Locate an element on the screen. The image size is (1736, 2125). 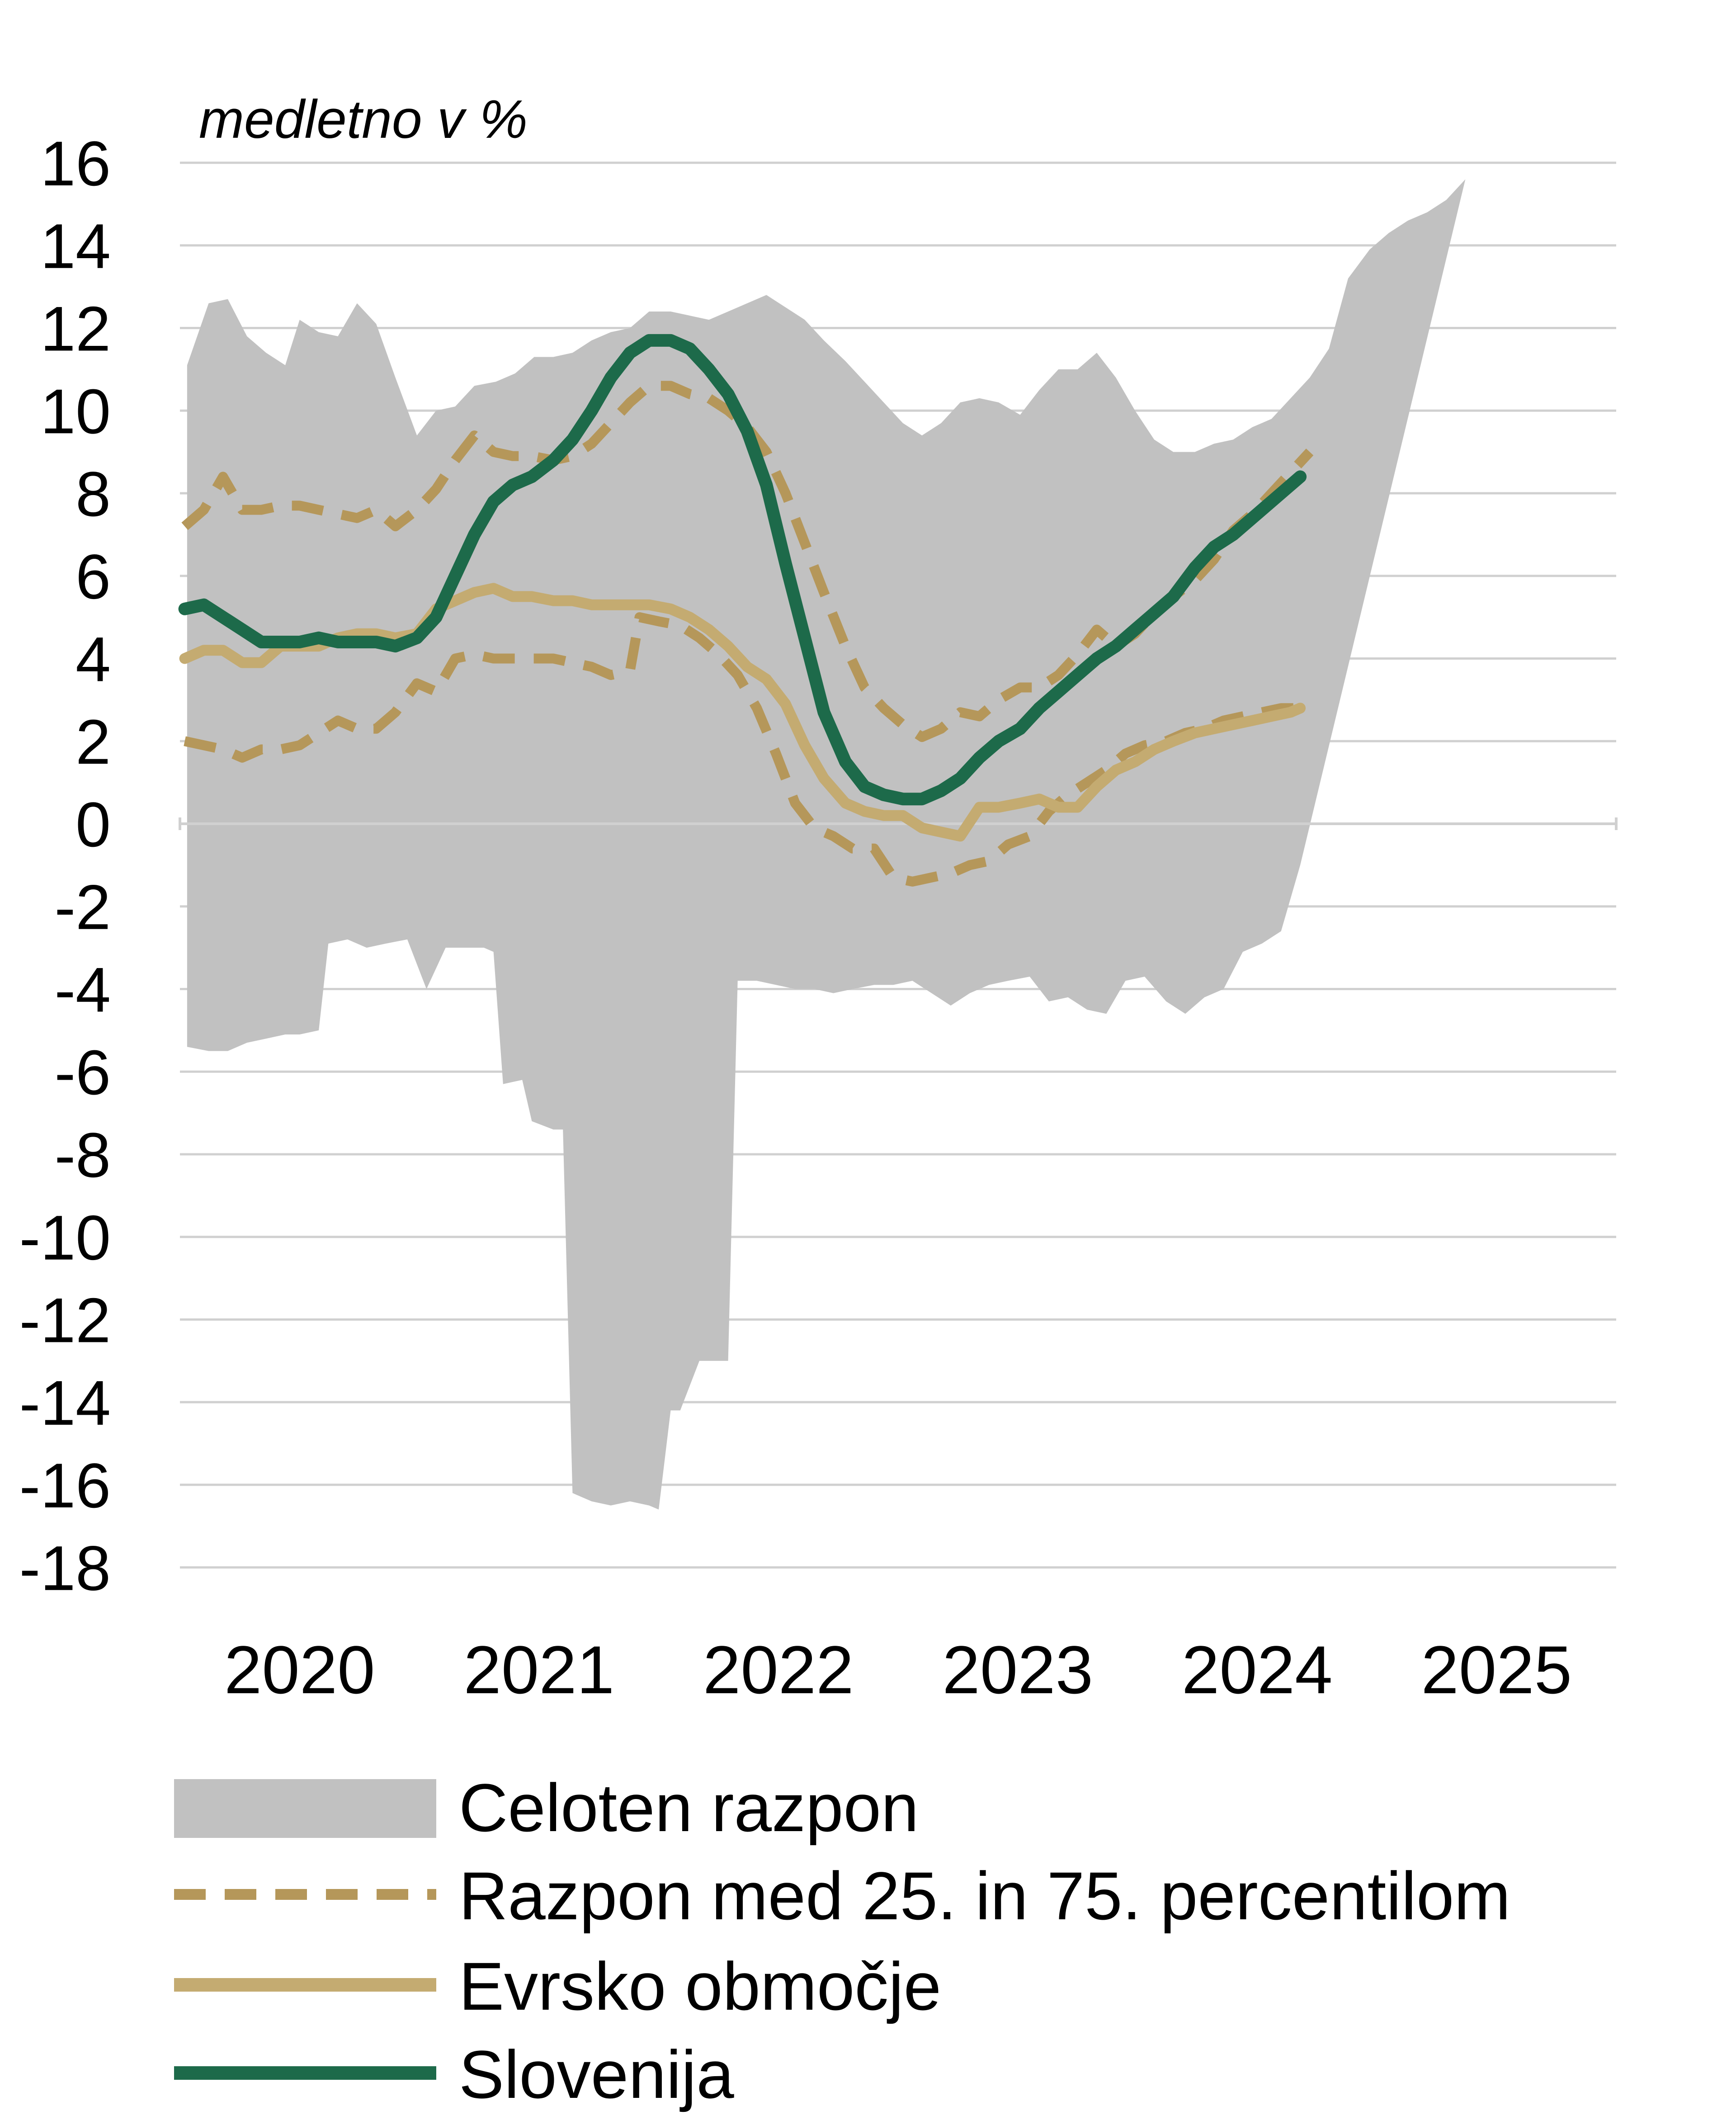
x-tick-label: 2021 is located at coordinates (538, 1670).